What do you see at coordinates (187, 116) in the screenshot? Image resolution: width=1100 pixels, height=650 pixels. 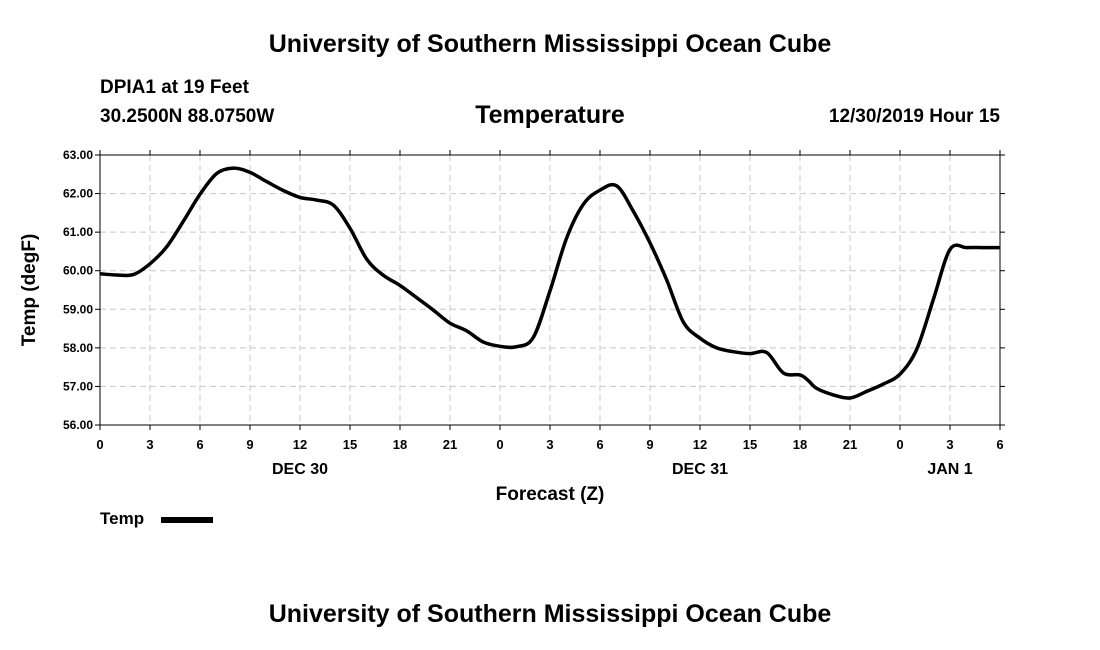 I see `coordinates-label: 30.2500N 88.0750W` at bounding box center [187, 116].